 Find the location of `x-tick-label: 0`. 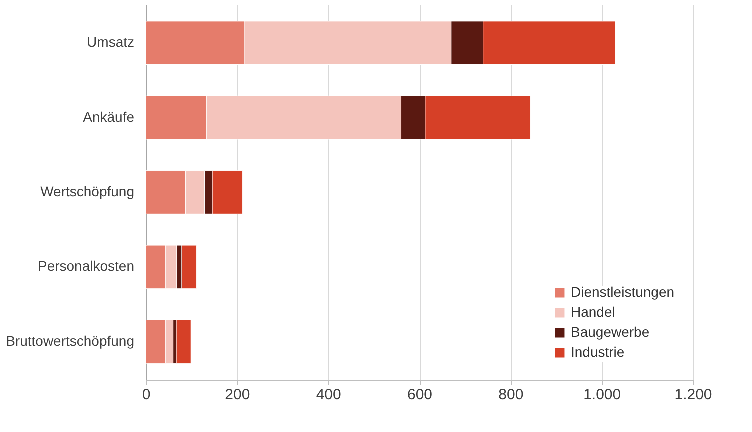

x-tick-label: 0 is located at coordinates (146, 395).